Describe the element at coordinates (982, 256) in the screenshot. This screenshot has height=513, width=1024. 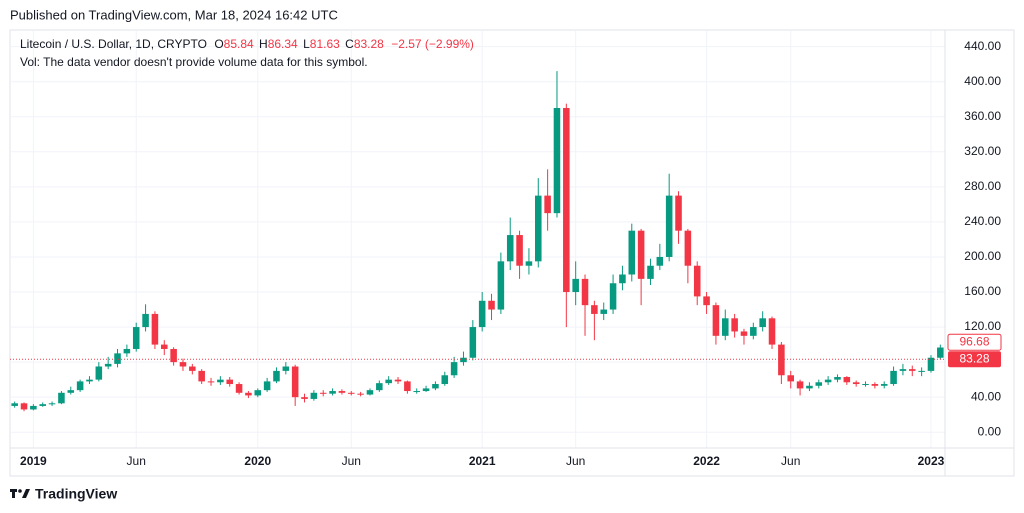
I see `y-tick-label: 200.00` at that location.